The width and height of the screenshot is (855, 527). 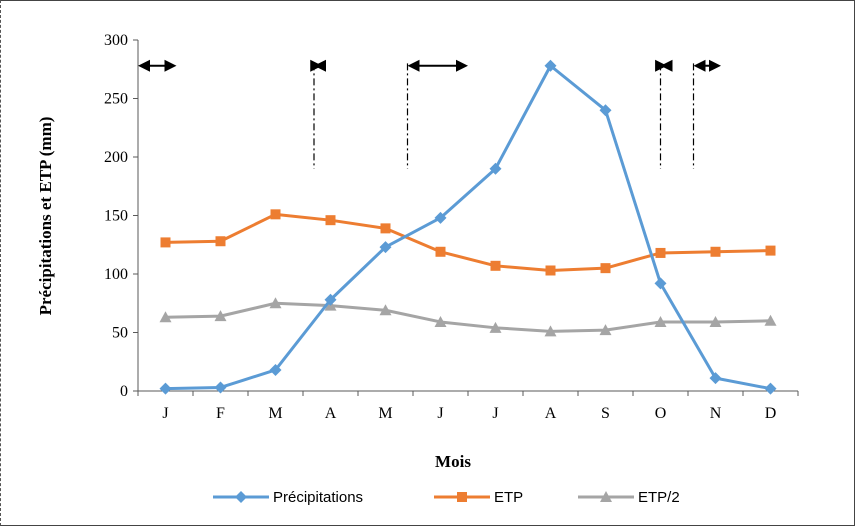 I want to click on legend-item: ETP/2, so click(x=629, y=497).